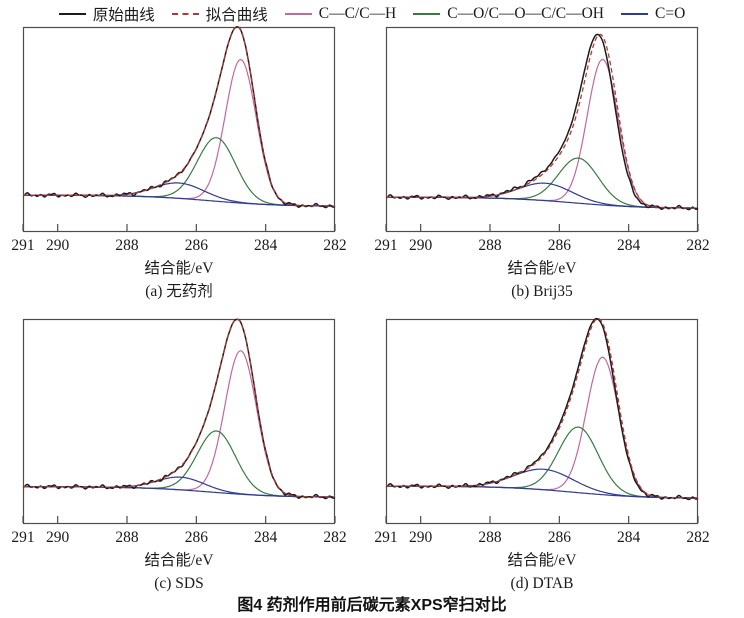  What do you see at coordinates (542, 291) in the screenshot?
I see `panel-caption-b: (b) Brij35` at bounding box center [542, 291].